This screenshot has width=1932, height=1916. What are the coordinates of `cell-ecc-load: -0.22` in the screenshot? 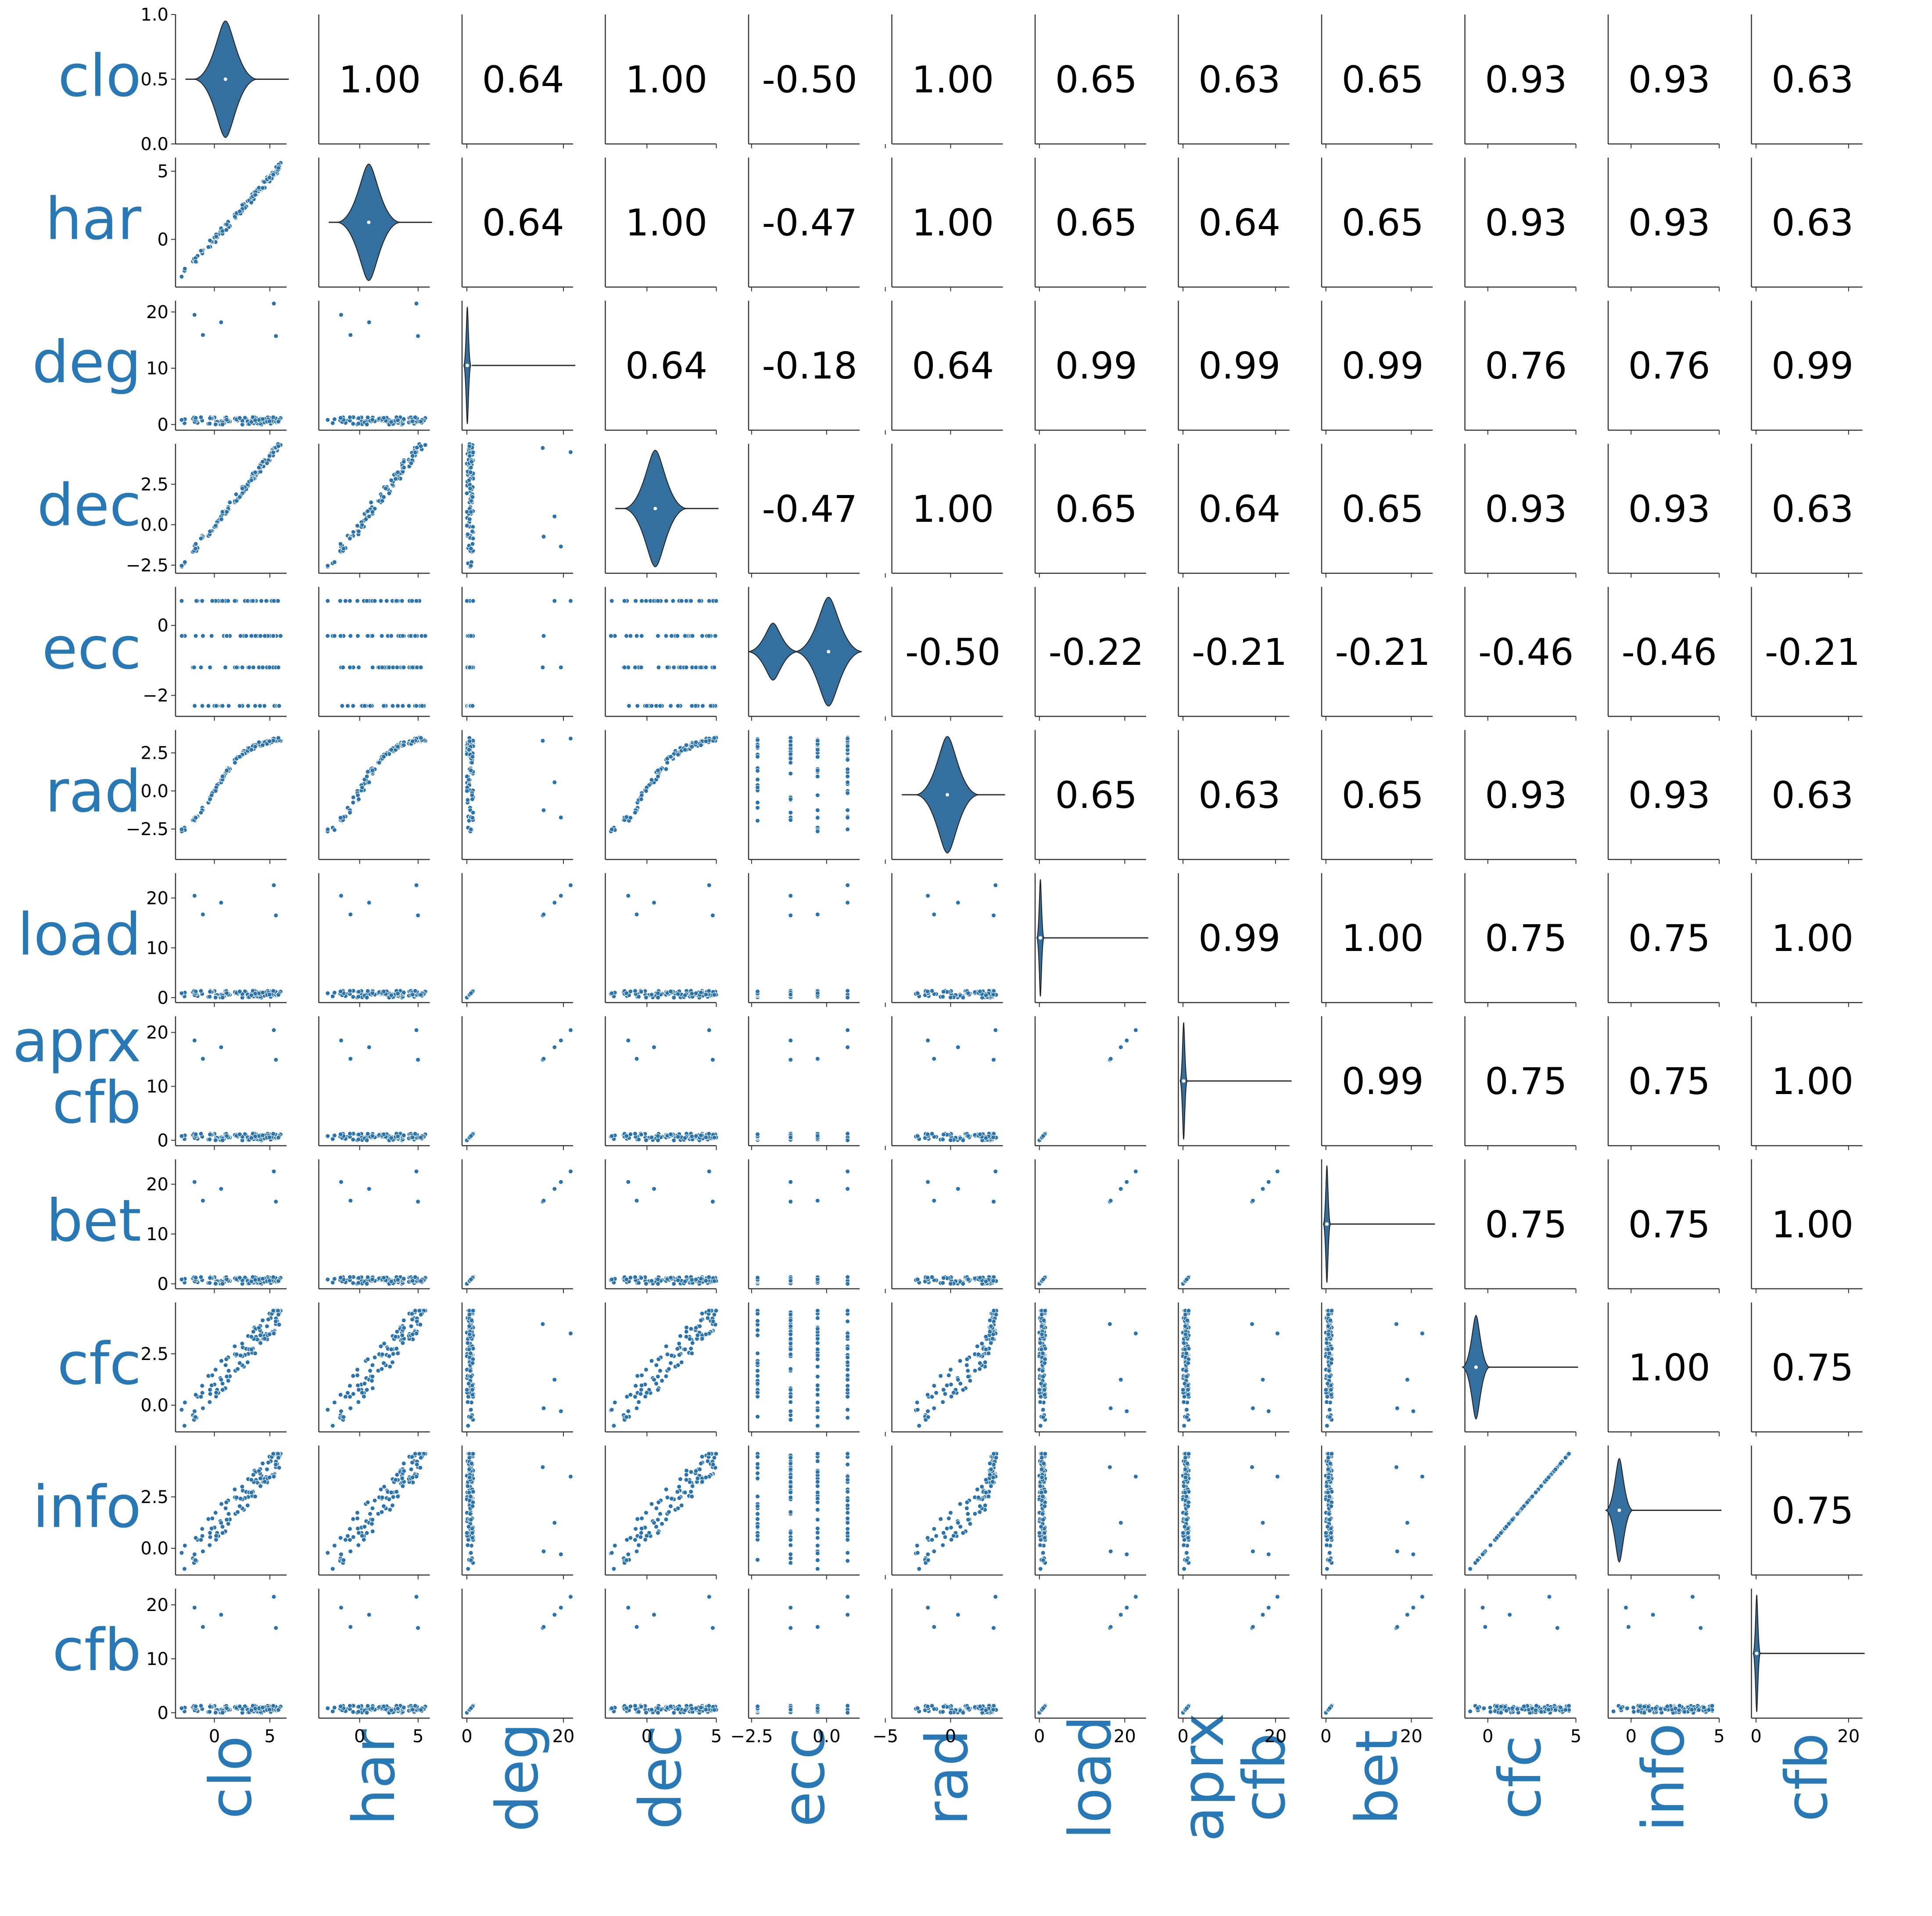 It's located at (1090, 654).